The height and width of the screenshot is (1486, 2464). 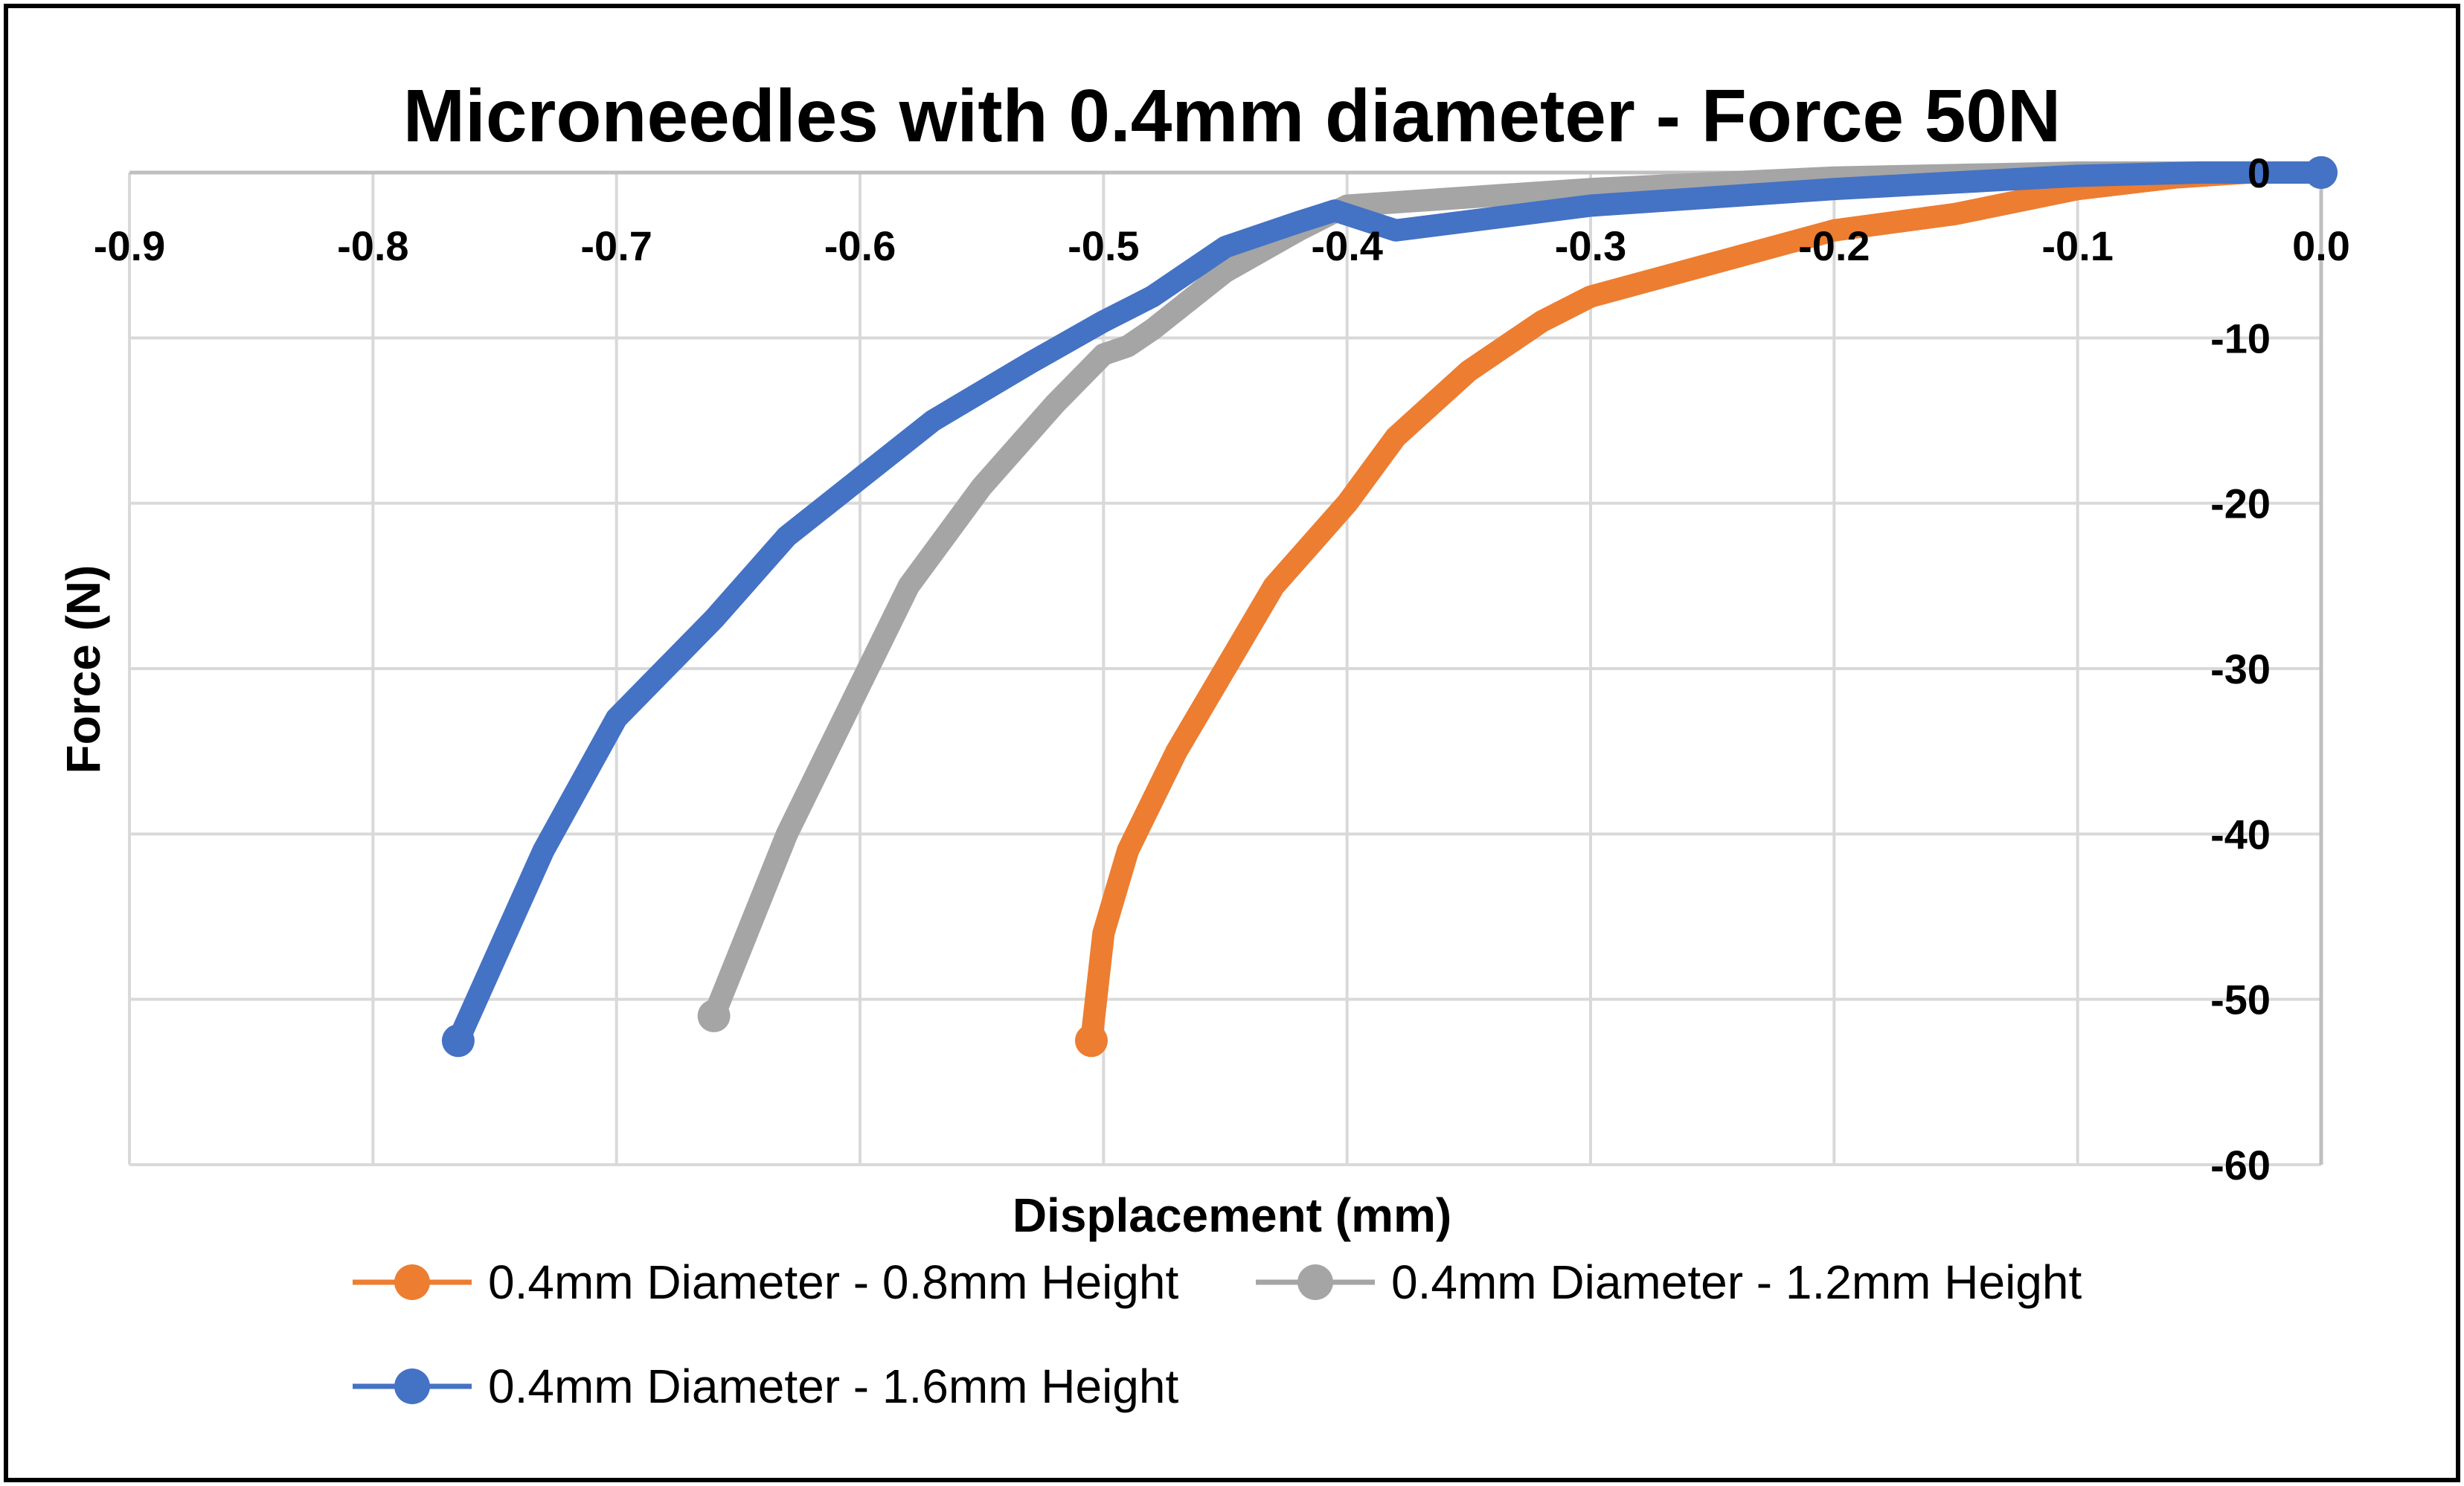 I want to click on legend-label-3: 0.4mm Diameter - 1.6mm Height, so click(x=833, y=1386).